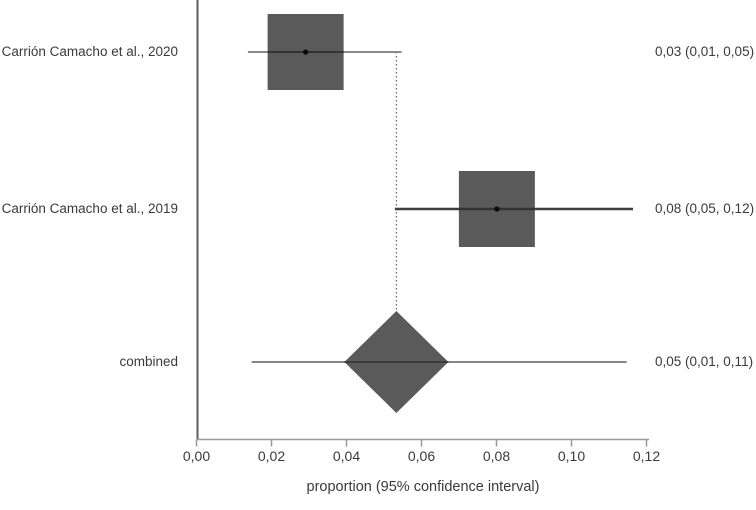 This screenshot has height=510, width=756. I want to click on x-tick-label: 0,00, so click(196, 456).